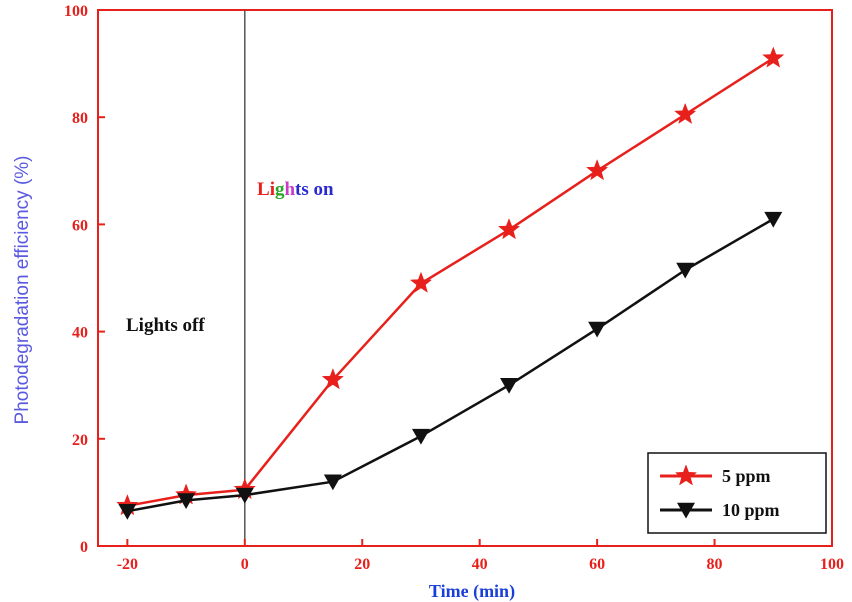 The width and height of the screenshot is (852, 602). What do you see at coordinates (746, 476) in the screenshot?
I see `legend-label-5ppm: 5 ppm` at bounding box center [746, 476].